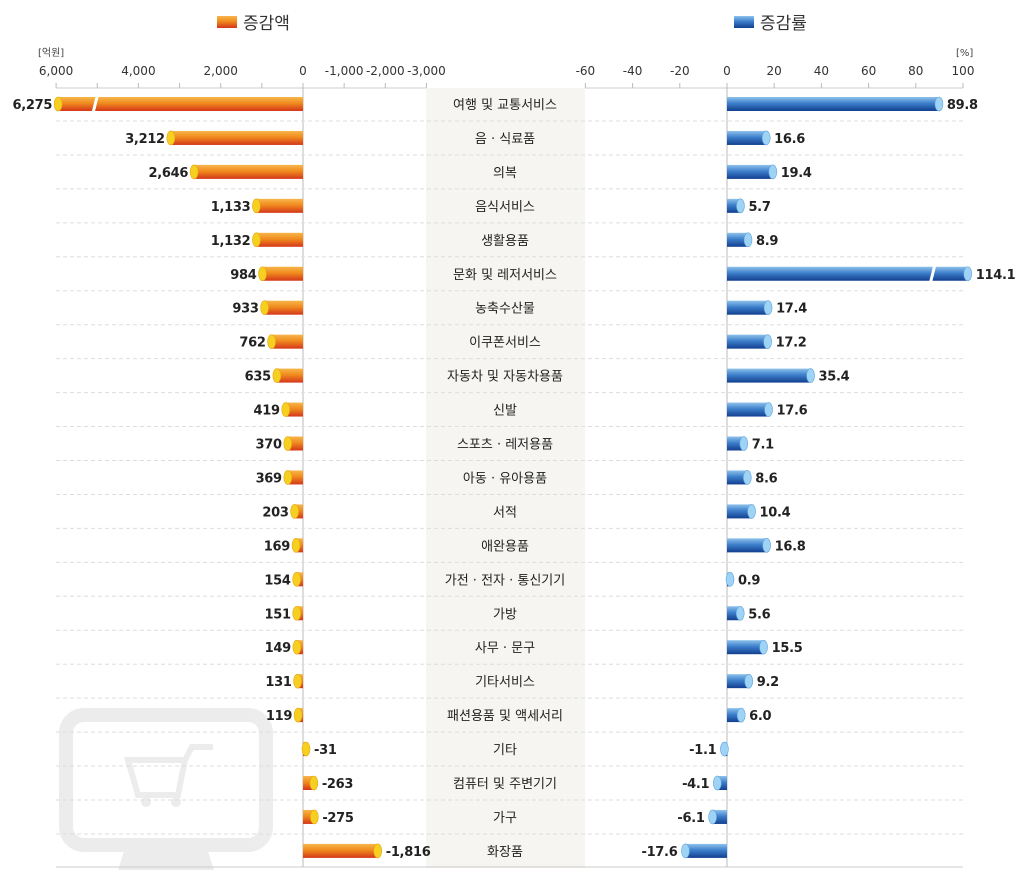 Image resolution: width=1024 pixels, height=890 pixels. Describe the element at coordinates (505, 105) in the screenshot. I see `category-label: 여행 및 교통서비스` at that location.